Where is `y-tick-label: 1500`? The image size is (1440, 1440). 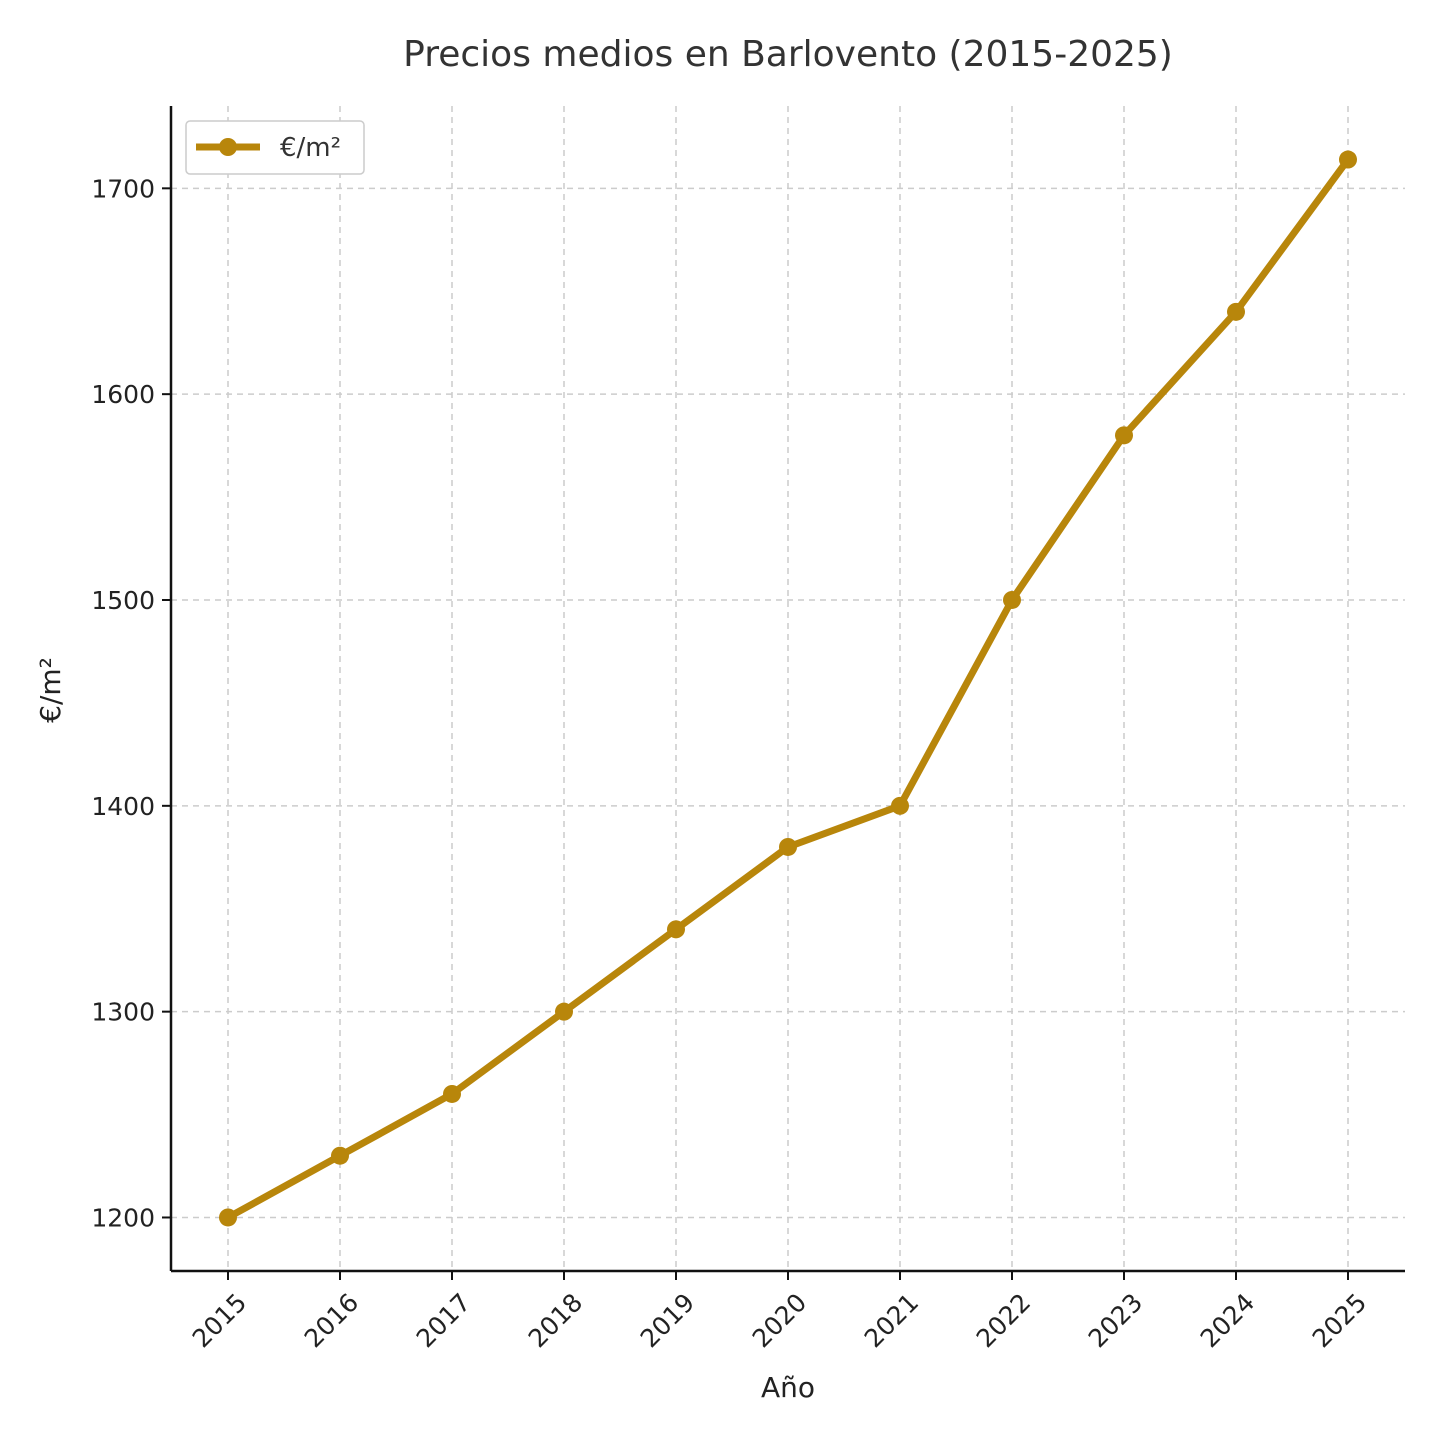 y-tick-label: 1500 is located at coordinates (123, 600).